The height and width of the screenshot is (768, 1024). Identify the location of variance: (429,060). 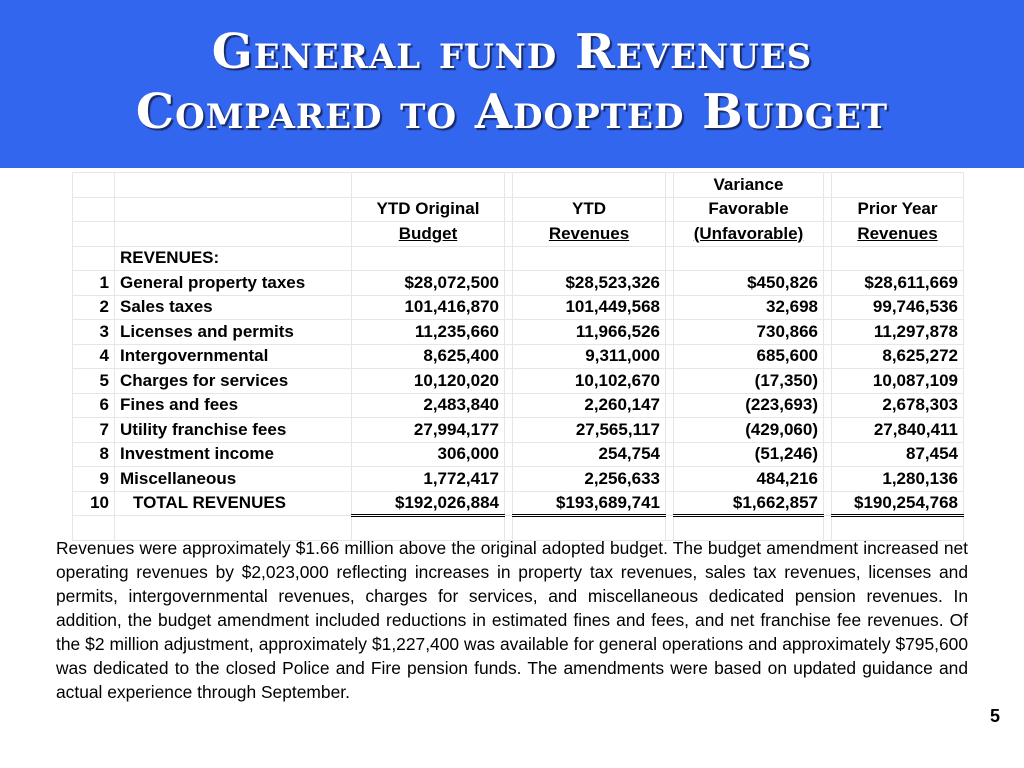
(748, 430).